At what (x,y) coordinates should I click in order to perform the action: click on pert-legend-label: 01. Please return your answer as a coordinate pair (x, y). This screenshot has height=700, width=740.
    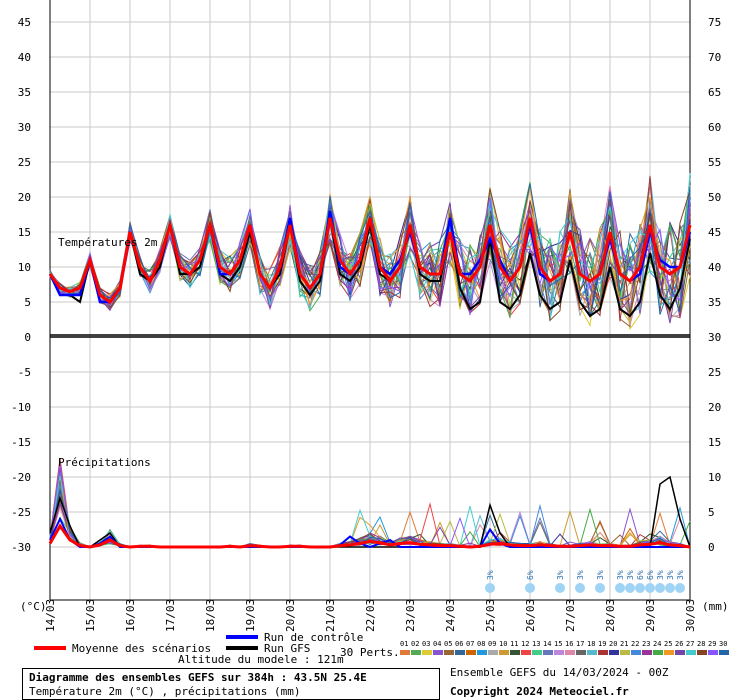
    Looking at the image, I should click on (404, 644).